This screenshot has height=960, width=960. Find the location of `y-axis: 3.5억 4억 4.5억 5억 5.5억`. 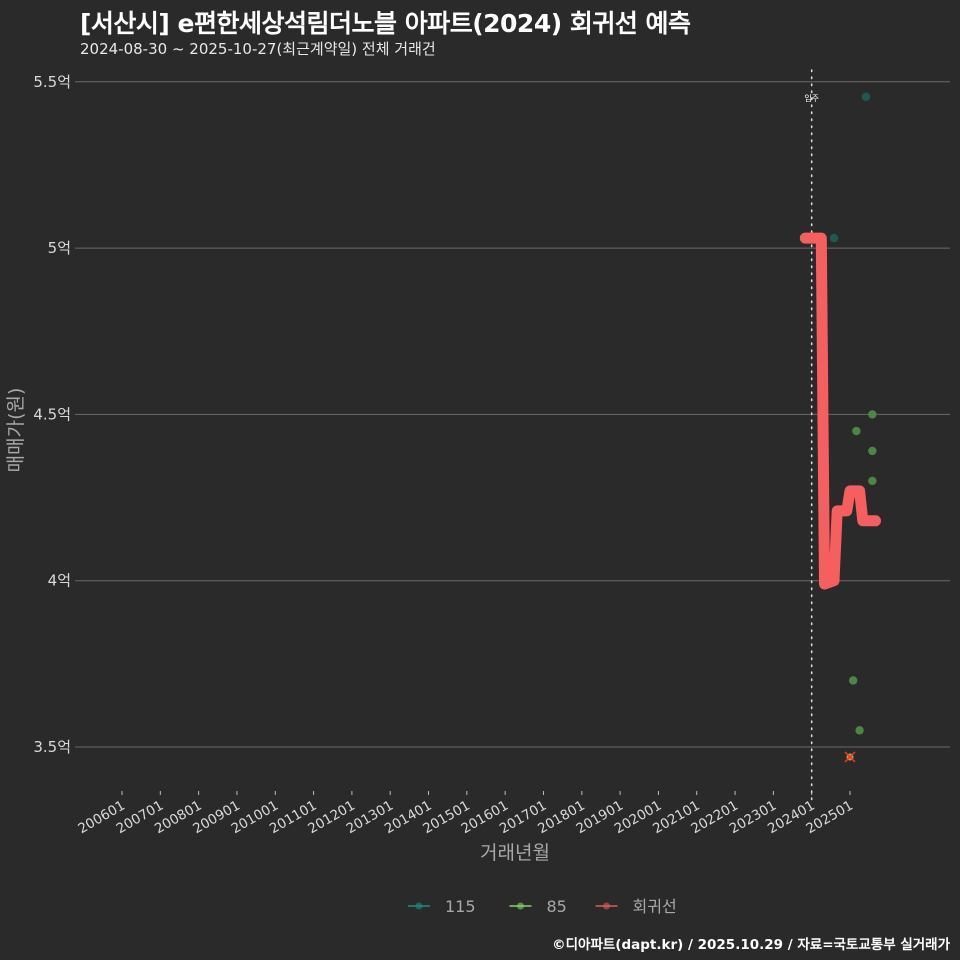

y-axis: 3.5억 4억 4.5억 5억 5.5억 is located at coordinates (52, 414).